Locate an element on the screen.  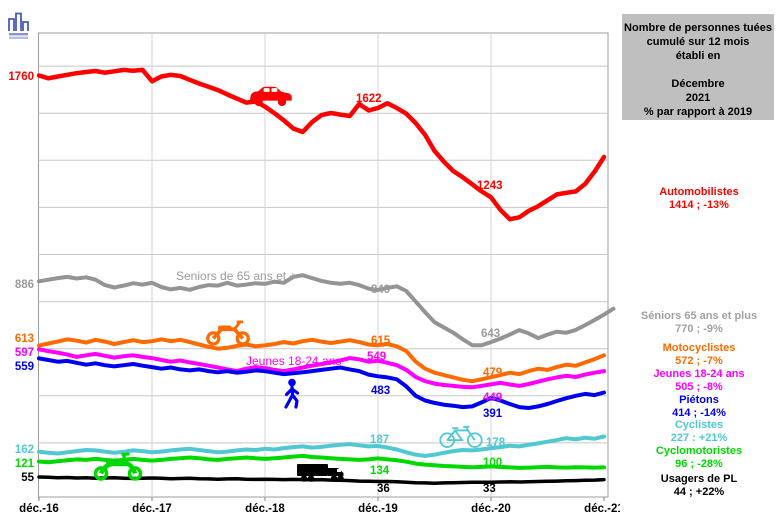
legend-value: 414 ; -14% is located at coordinates (699, 413).